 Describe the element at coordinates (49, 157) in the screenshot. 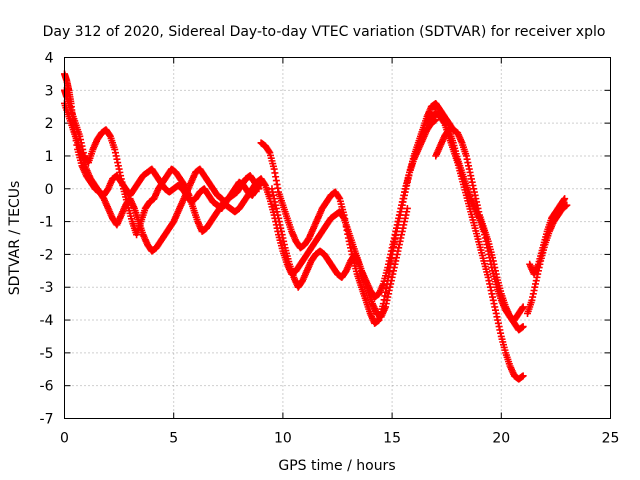

I see `y-tick-label: 1` at that location.